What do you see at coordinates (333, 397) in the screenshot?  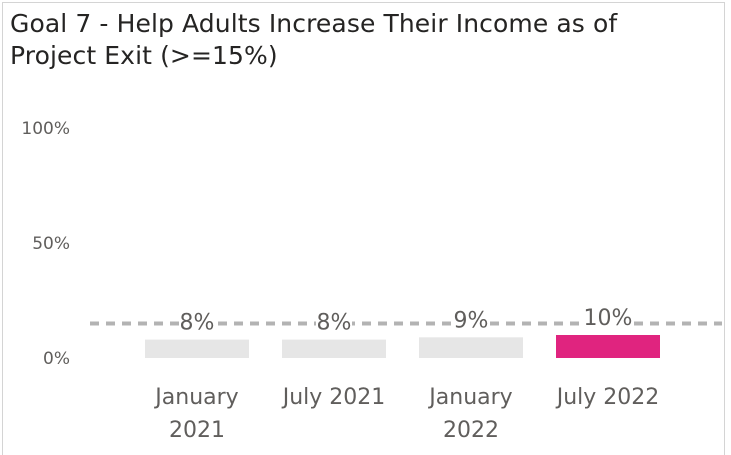 I see `x-category-label: July 2021` at bounding box center [333, 397].